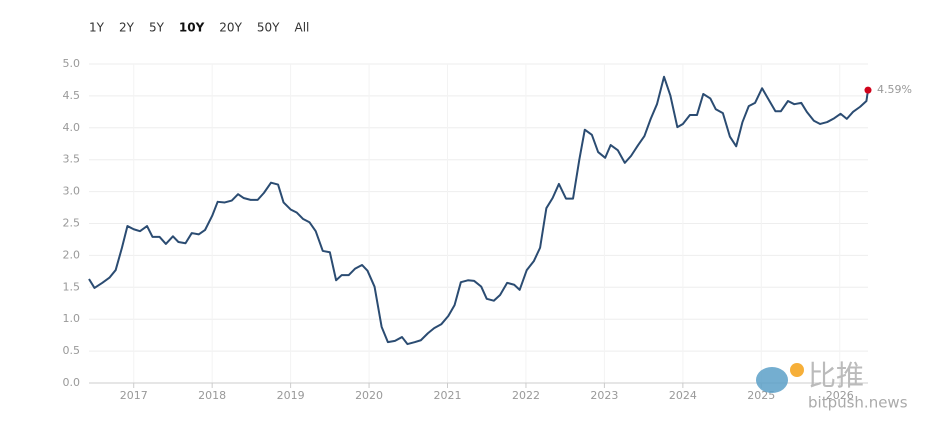  I want to click on range-button: 20Y, so click(230, 28).